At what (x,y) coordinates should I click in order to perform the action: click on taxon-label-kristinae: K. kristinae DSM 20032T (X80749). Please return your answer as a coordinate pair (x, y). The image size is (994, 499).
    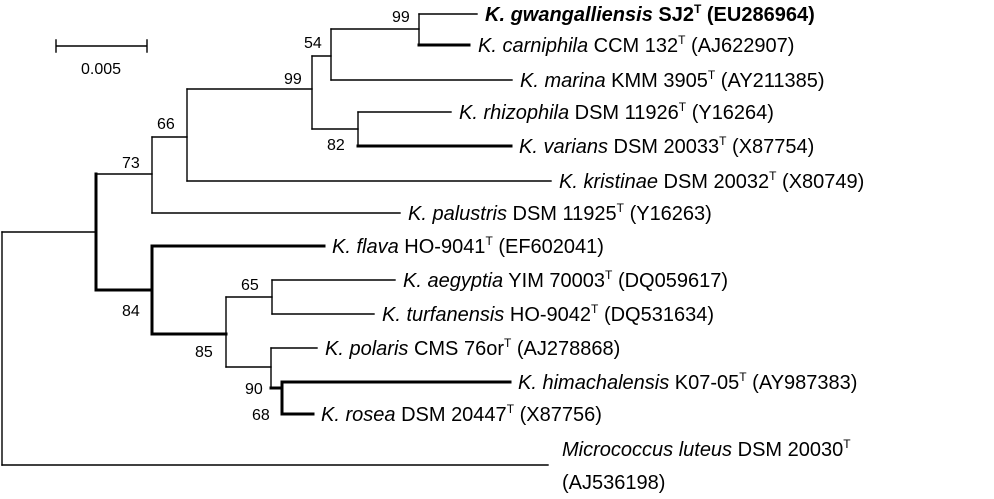
    Looking at the image, I should click on (711, 178).